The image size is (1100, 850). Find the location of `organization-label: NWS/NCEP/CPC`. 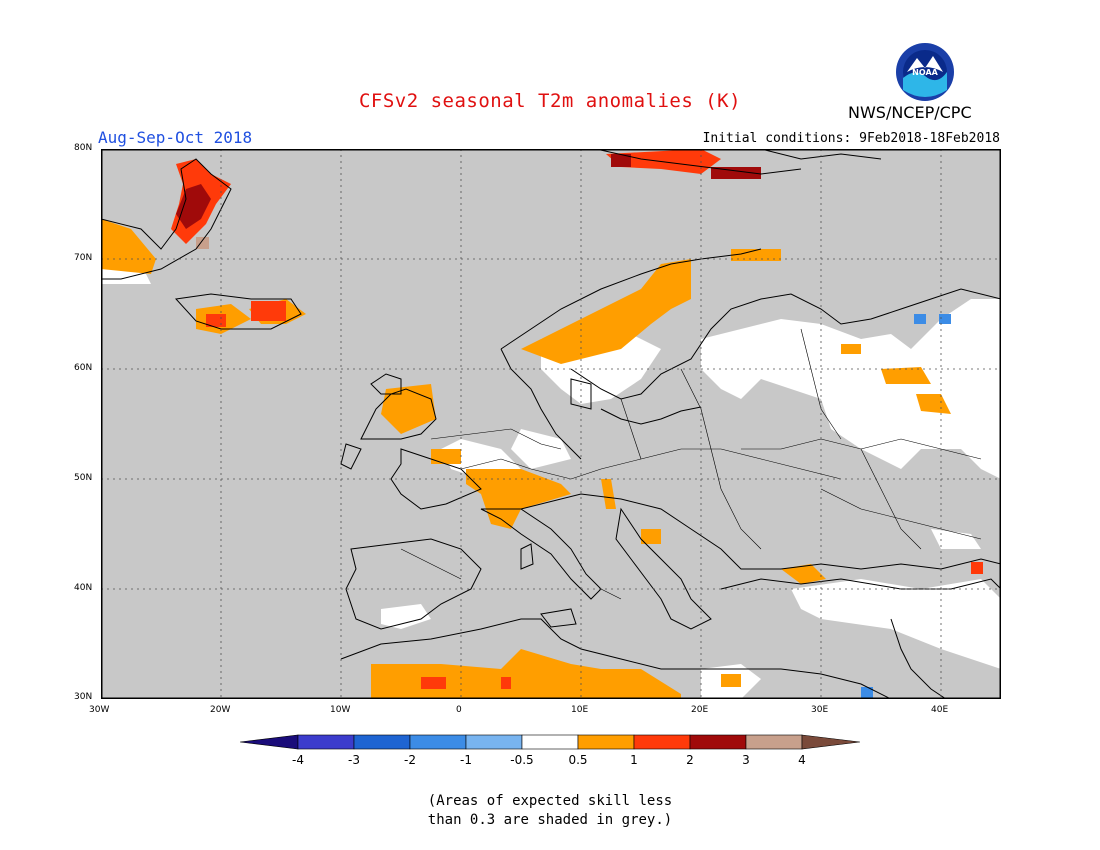

organization-label: NWS/NCEP/CPC is located at coordinates (910, 112).